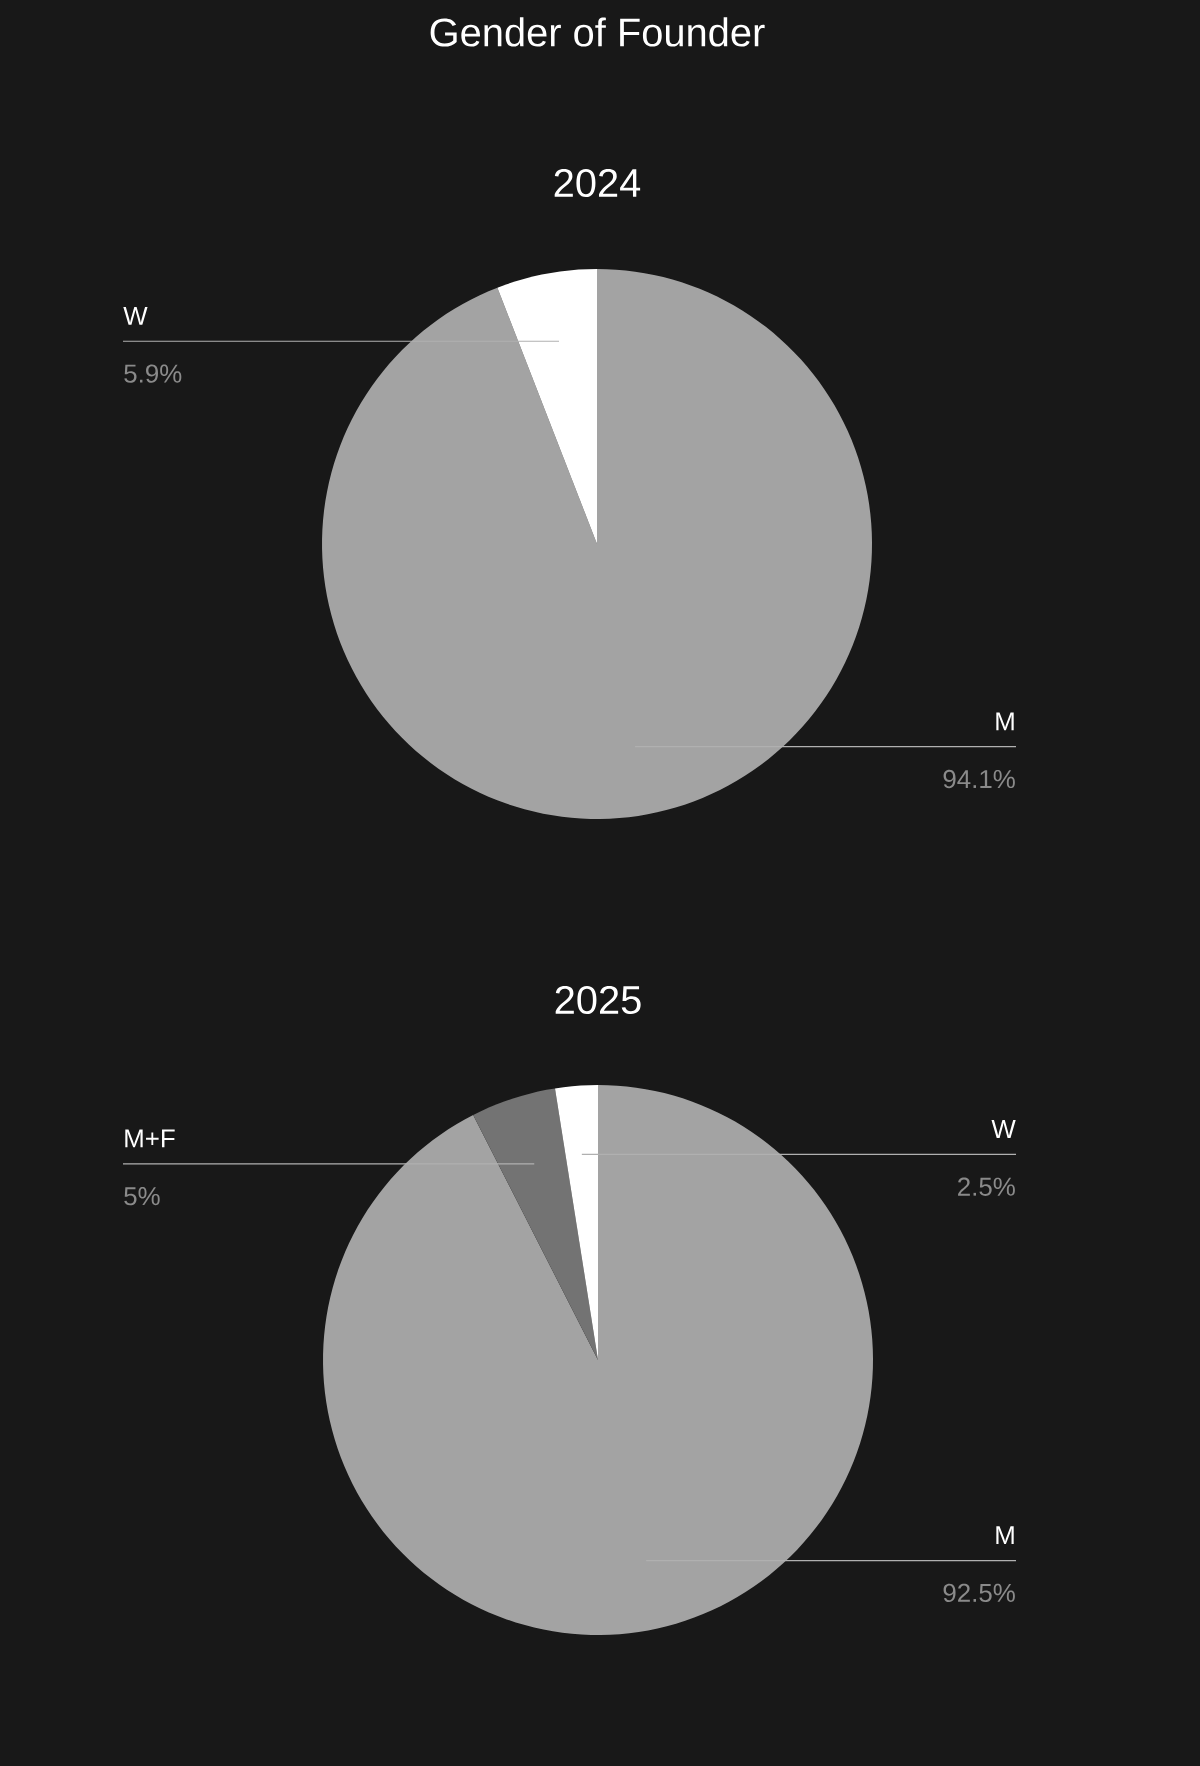 Image resolution: width=1200 pixels, height=1766 pixels. Describe the element at coordinates (979, 779) in the screenshot. I see `data-label: 94.1%` at that location.